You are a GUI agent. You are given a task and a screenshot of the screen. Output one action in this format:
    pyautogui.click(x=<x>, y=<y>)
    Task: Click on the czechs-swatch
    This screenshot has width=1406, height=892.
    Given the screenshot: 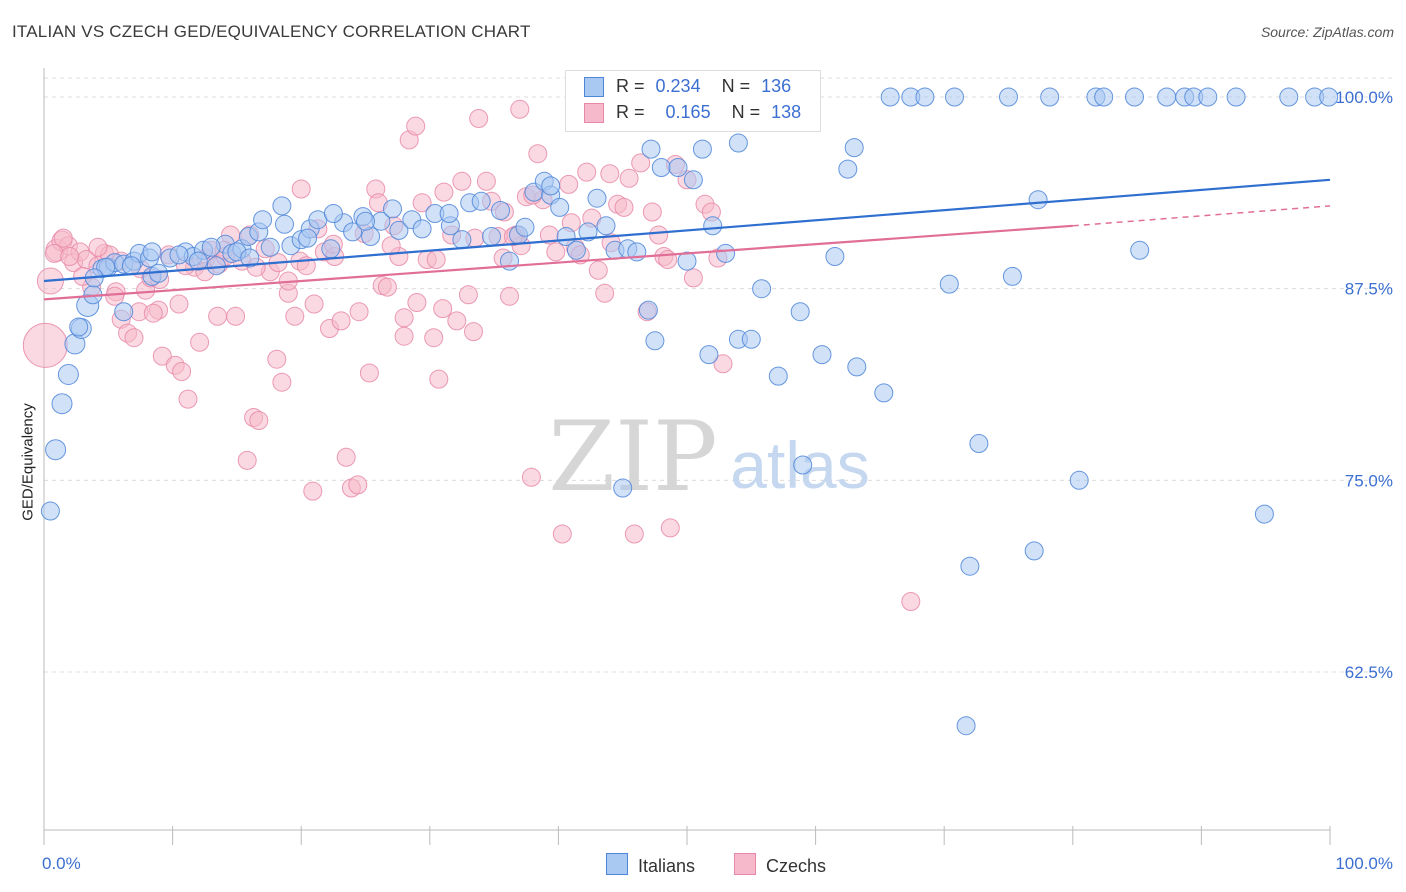 What is the action you would take?
    pyautogui.click(x=594, y=113)
    